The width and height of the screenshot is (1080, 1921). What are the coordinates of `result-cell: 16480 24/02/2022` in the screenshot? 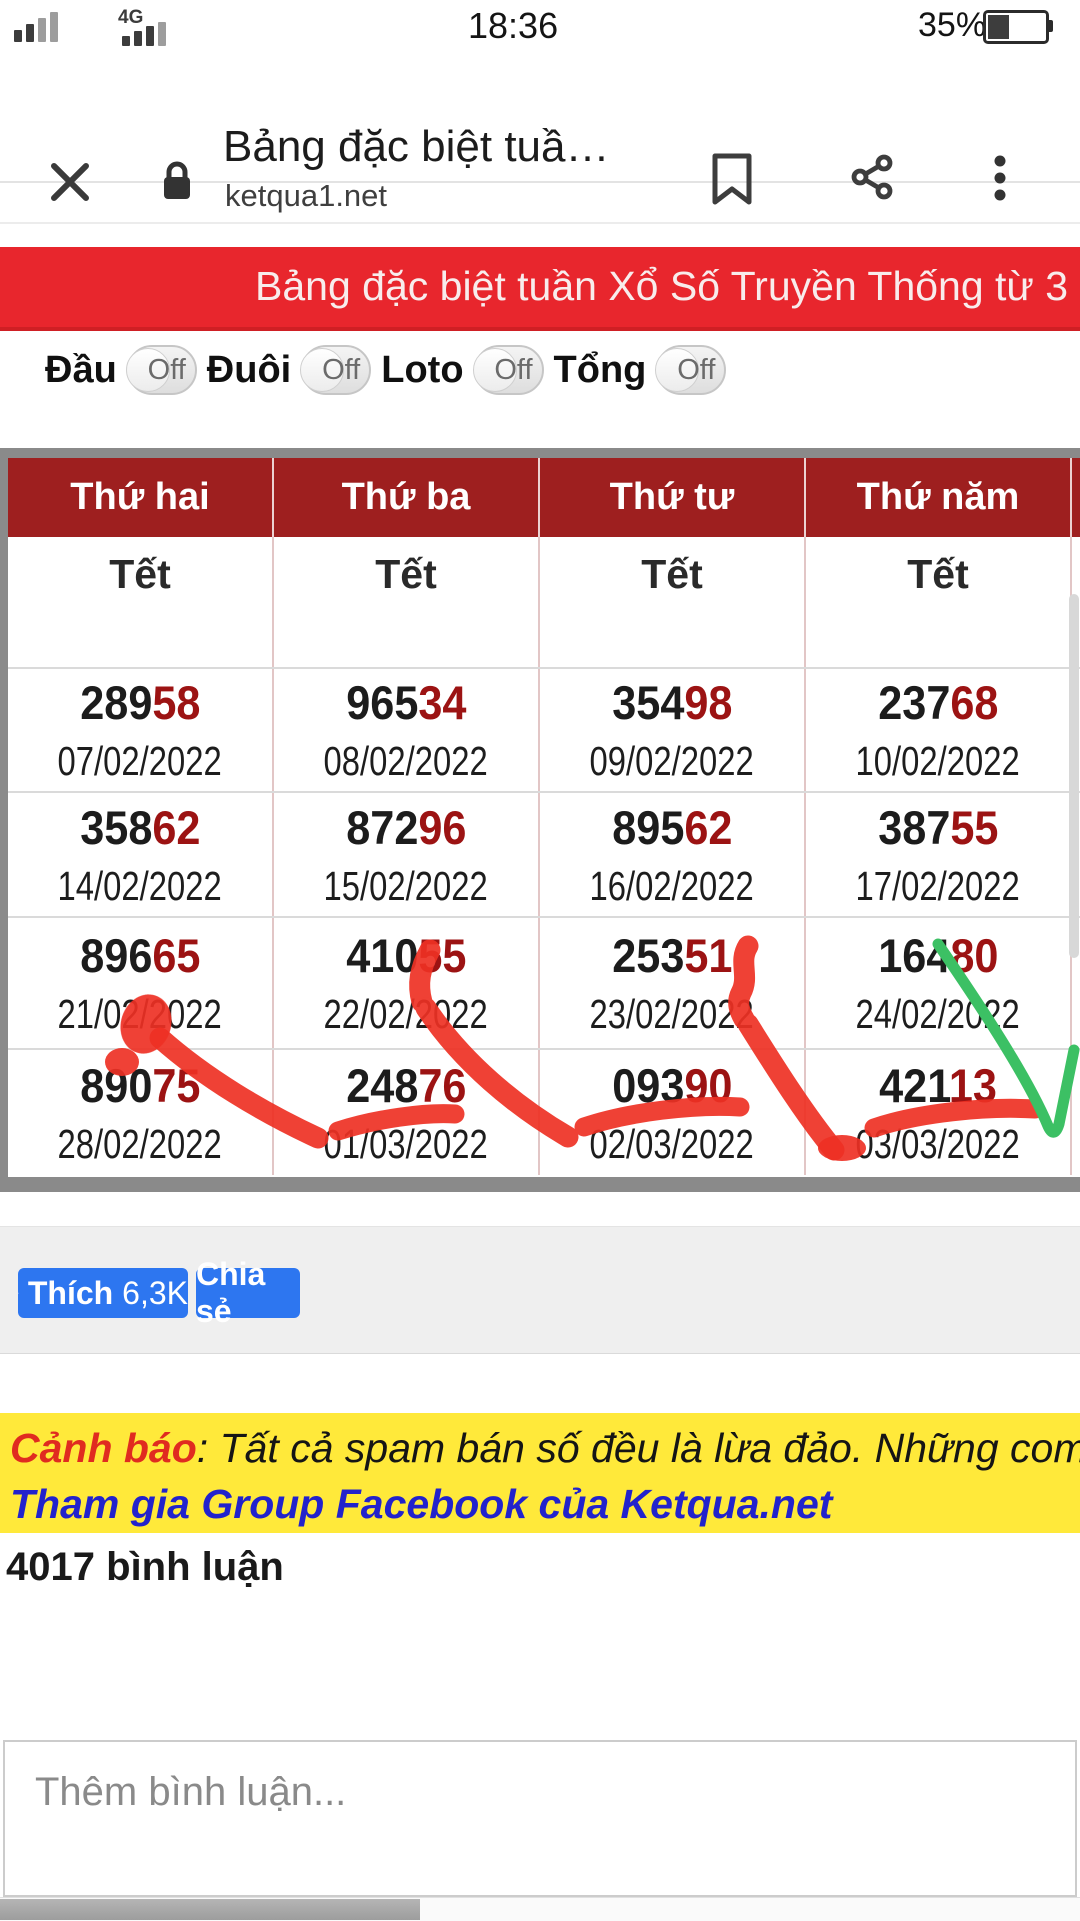 It's located at (939, 983).